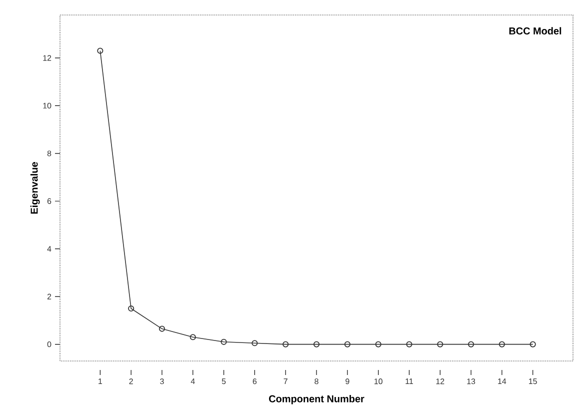  I want to click on annotation: BCC Model, so click(535, 30).